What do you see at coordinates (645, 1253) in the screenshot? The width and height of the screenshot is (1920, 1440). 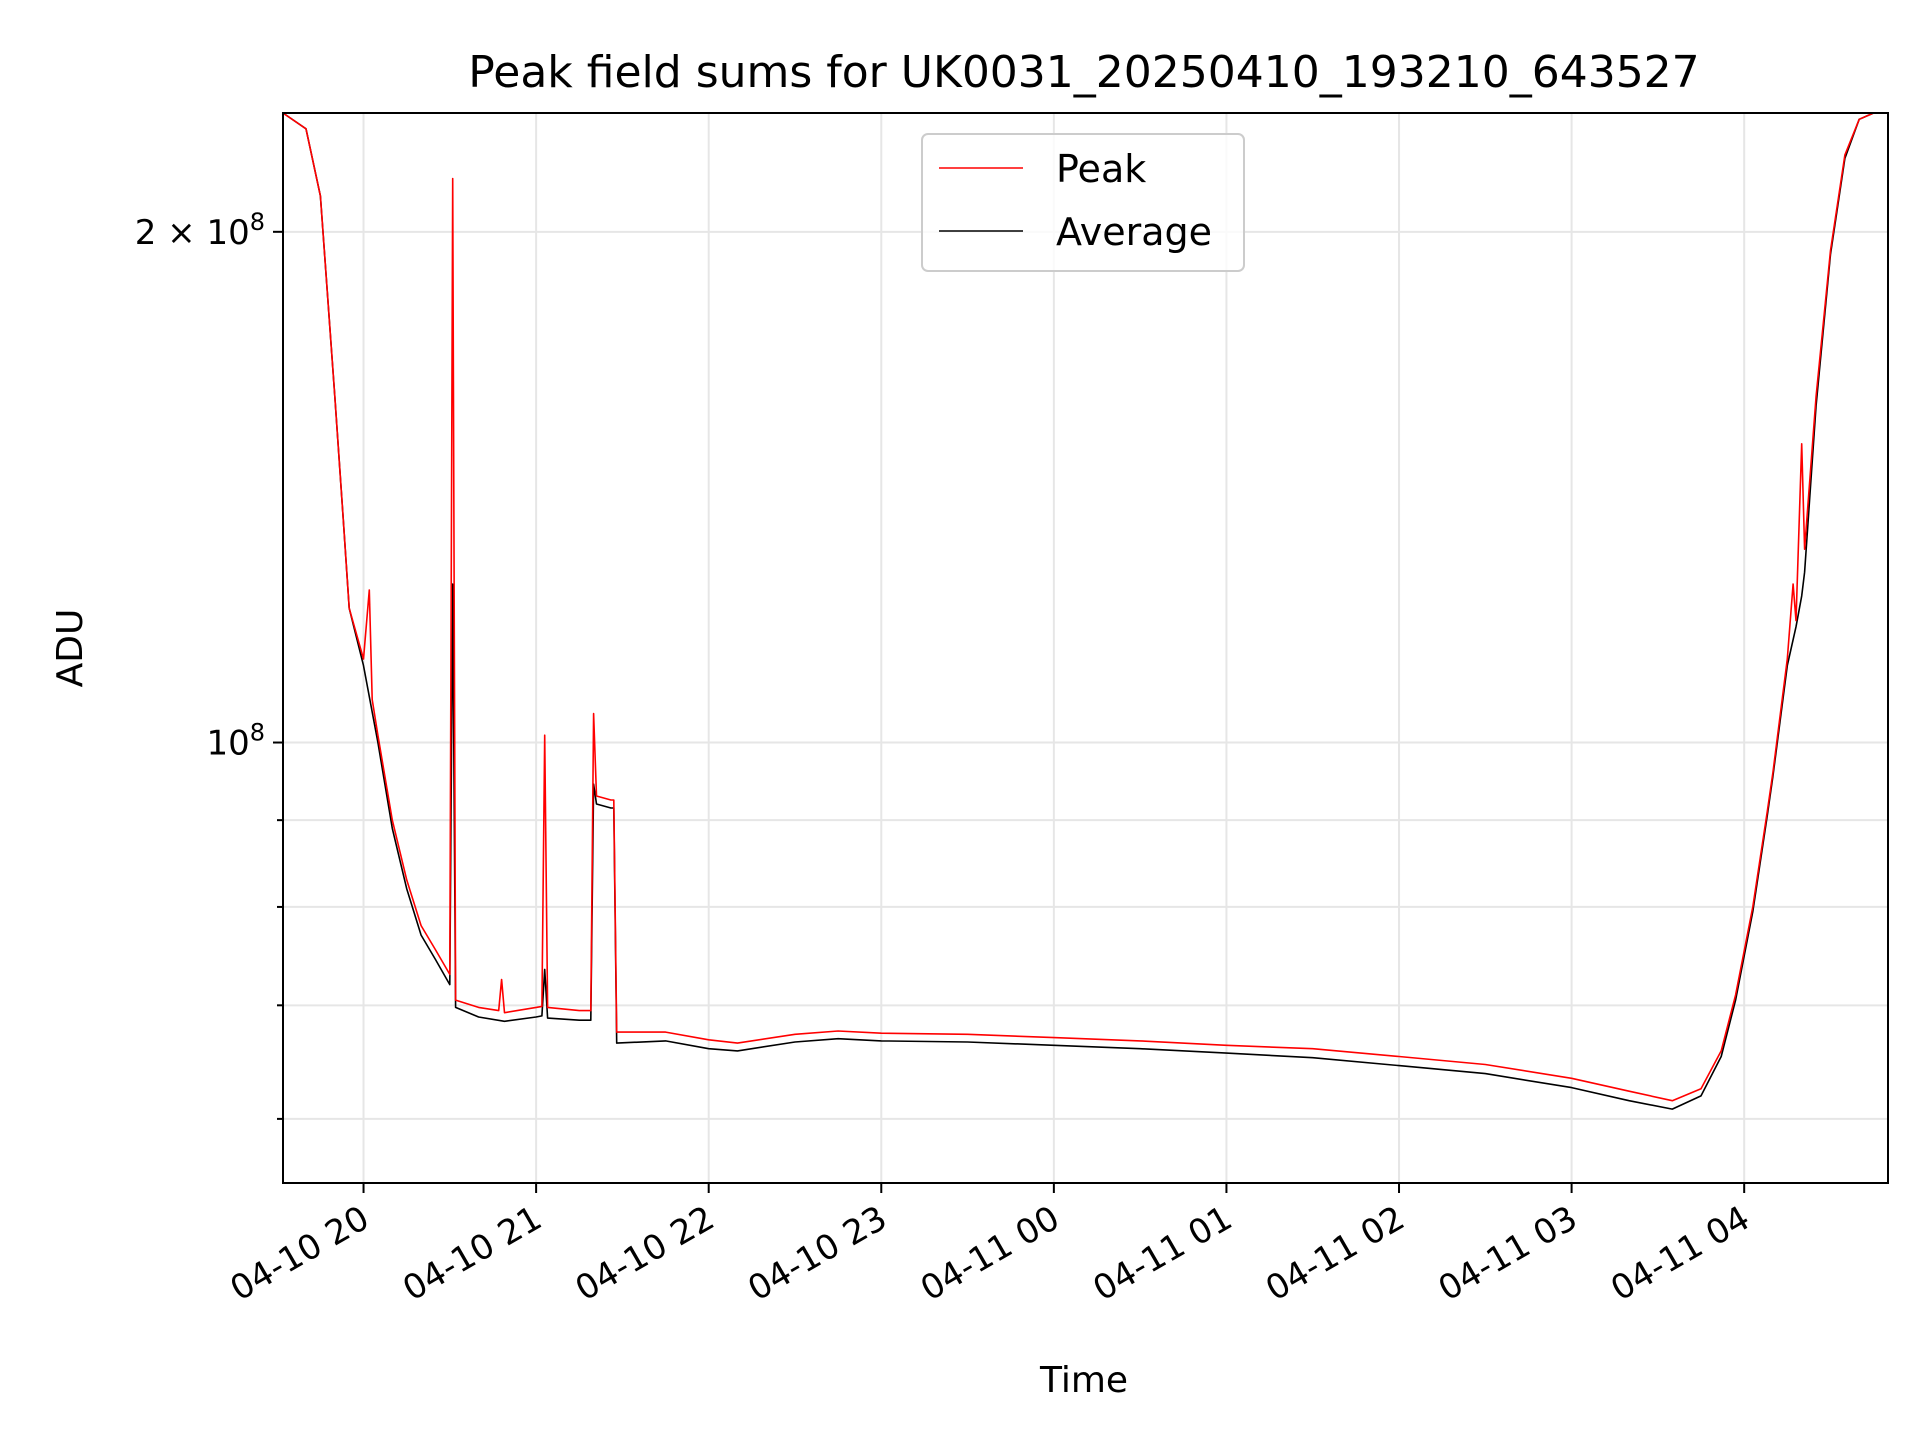 I see `x-tick-label: 04-10 22` at bounding box center [645, 1253].